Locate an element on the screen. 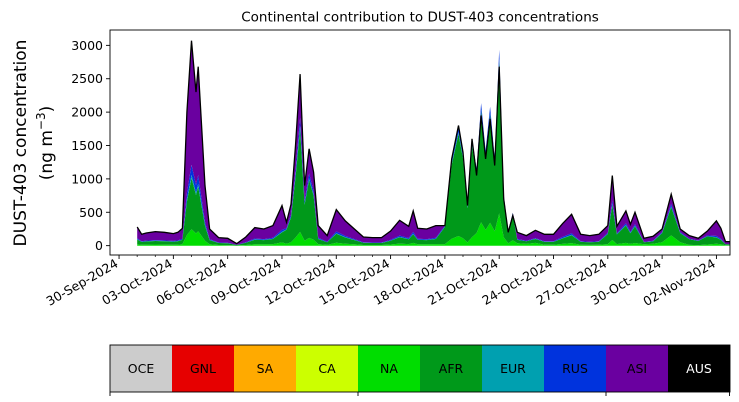  legend-frame is located at coordinates (420, 368).